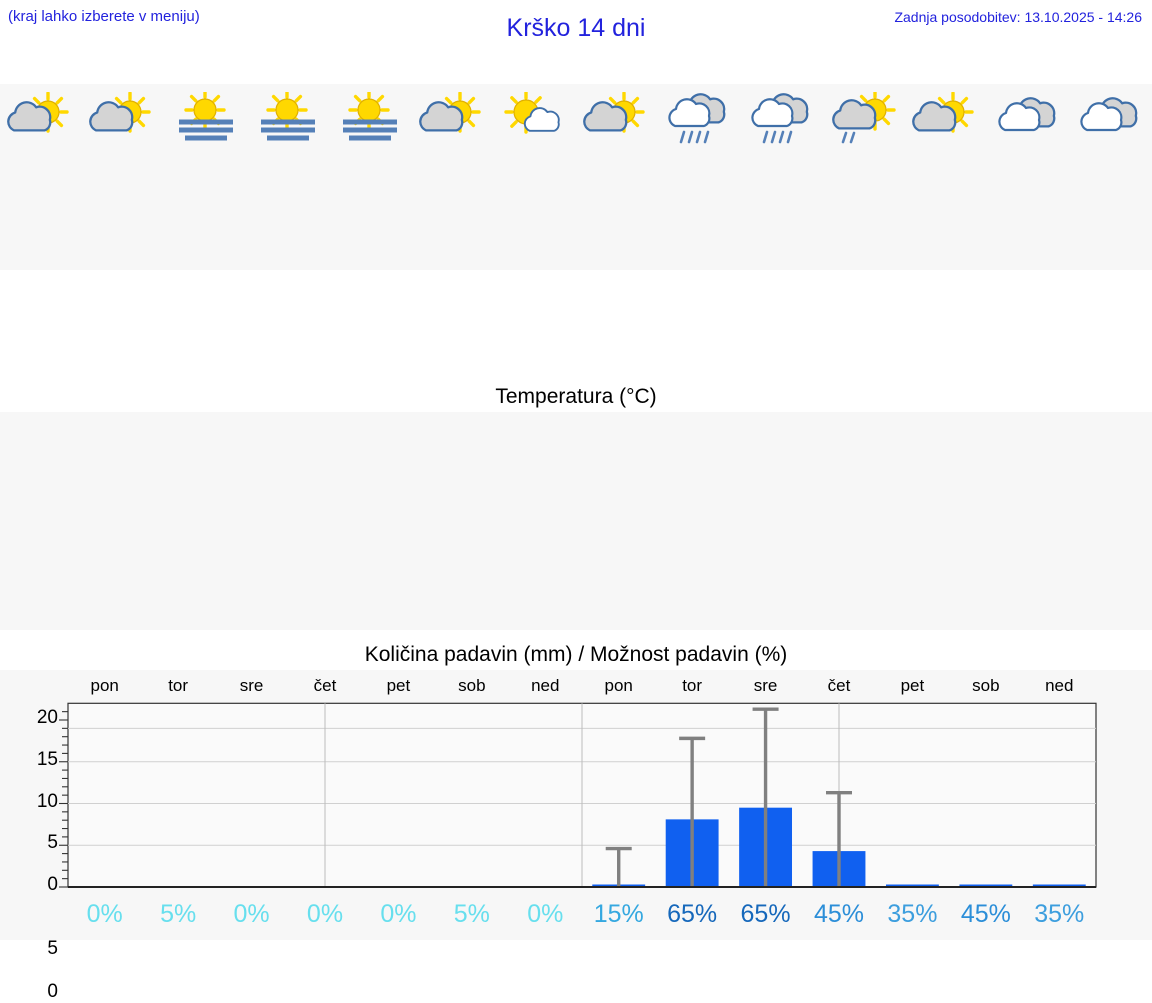  What do you see at coordinates (52, 843) in the screenshot?
I see `precipitation-y-axis-tick: 5` at bounding box center [52, 843].